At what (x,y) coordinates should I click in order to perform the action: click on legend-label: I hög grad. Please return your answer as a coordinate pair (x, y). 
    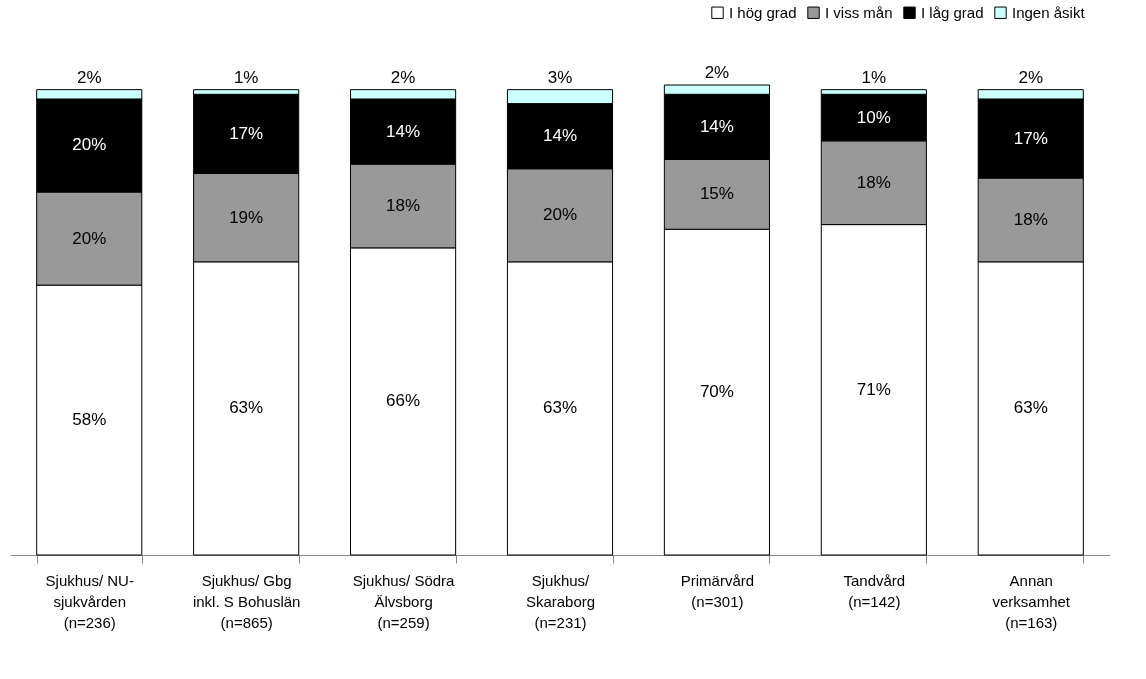
    Looking at the image, I should click on (763, 12).